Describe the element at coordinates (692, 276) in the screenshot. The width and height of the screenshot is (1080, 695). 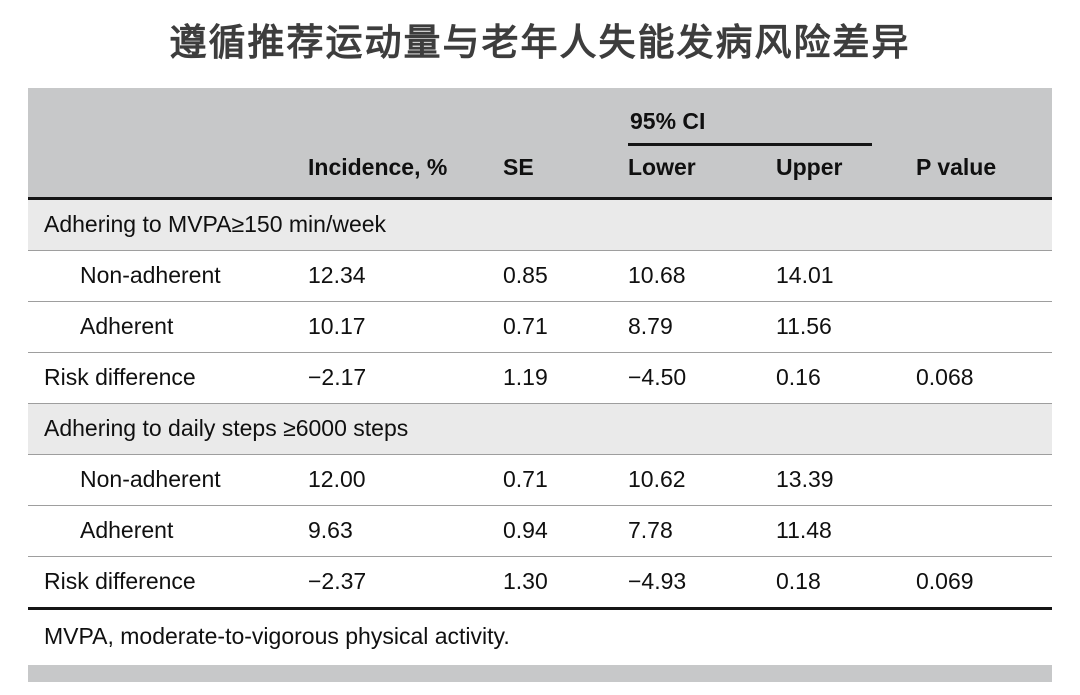
I see `cell-ci-lower: 10.68` at that location.